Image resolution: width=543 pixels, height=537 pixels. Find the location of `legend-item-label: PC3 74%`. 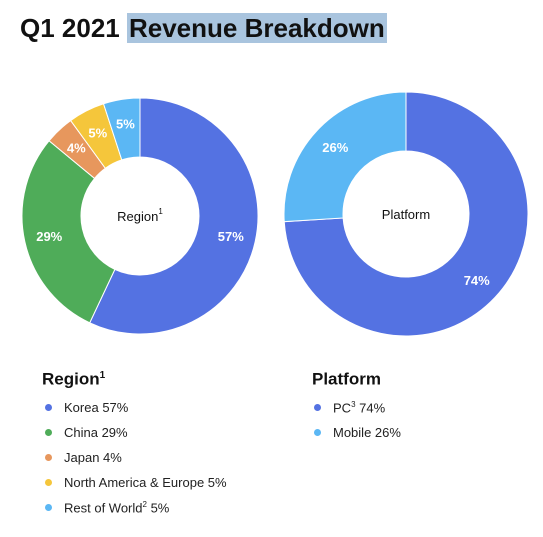

legend-item-label: PC3 74% is located at coordinates (359, 407).